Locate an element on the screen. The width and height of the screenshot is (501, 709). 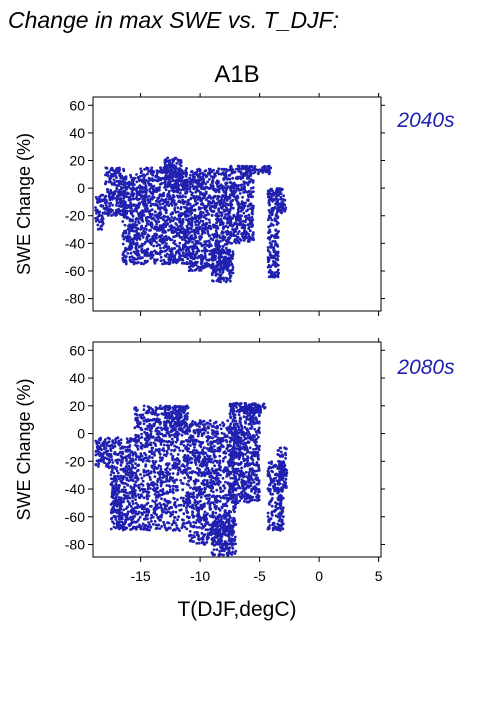
y-tick-label: 20 is located at coordinates (77, 406).